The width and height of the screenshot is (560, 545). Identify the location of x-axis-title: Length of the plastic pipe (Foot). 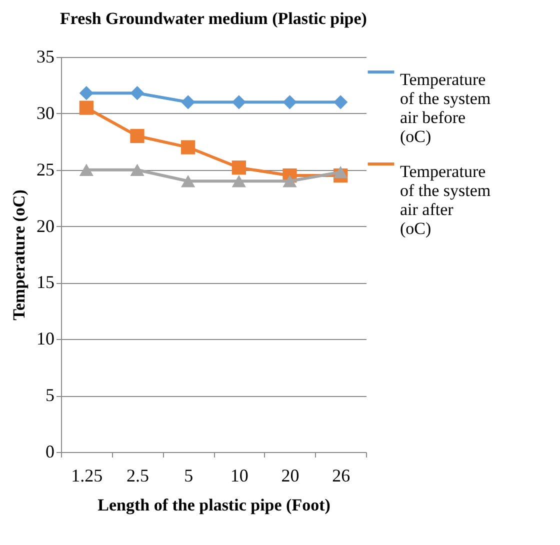
(214, 505).